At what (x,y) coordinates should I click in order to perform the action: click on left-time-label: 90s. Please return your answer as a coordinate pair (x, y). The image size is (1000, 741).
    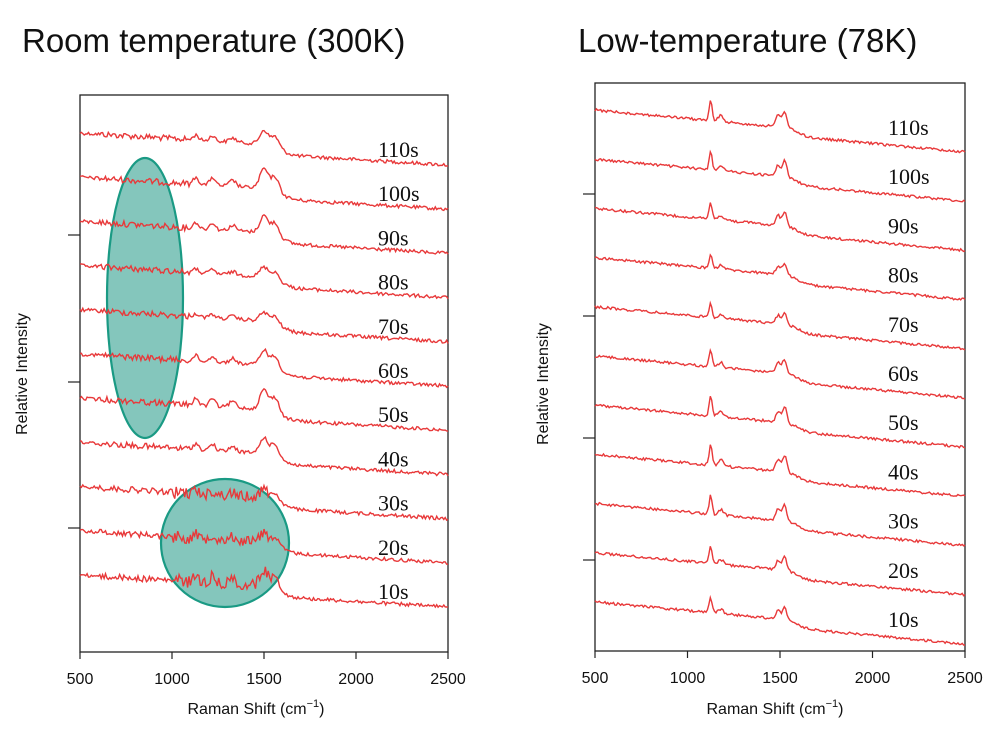
    Looking at the image, I should click on (393, 237).